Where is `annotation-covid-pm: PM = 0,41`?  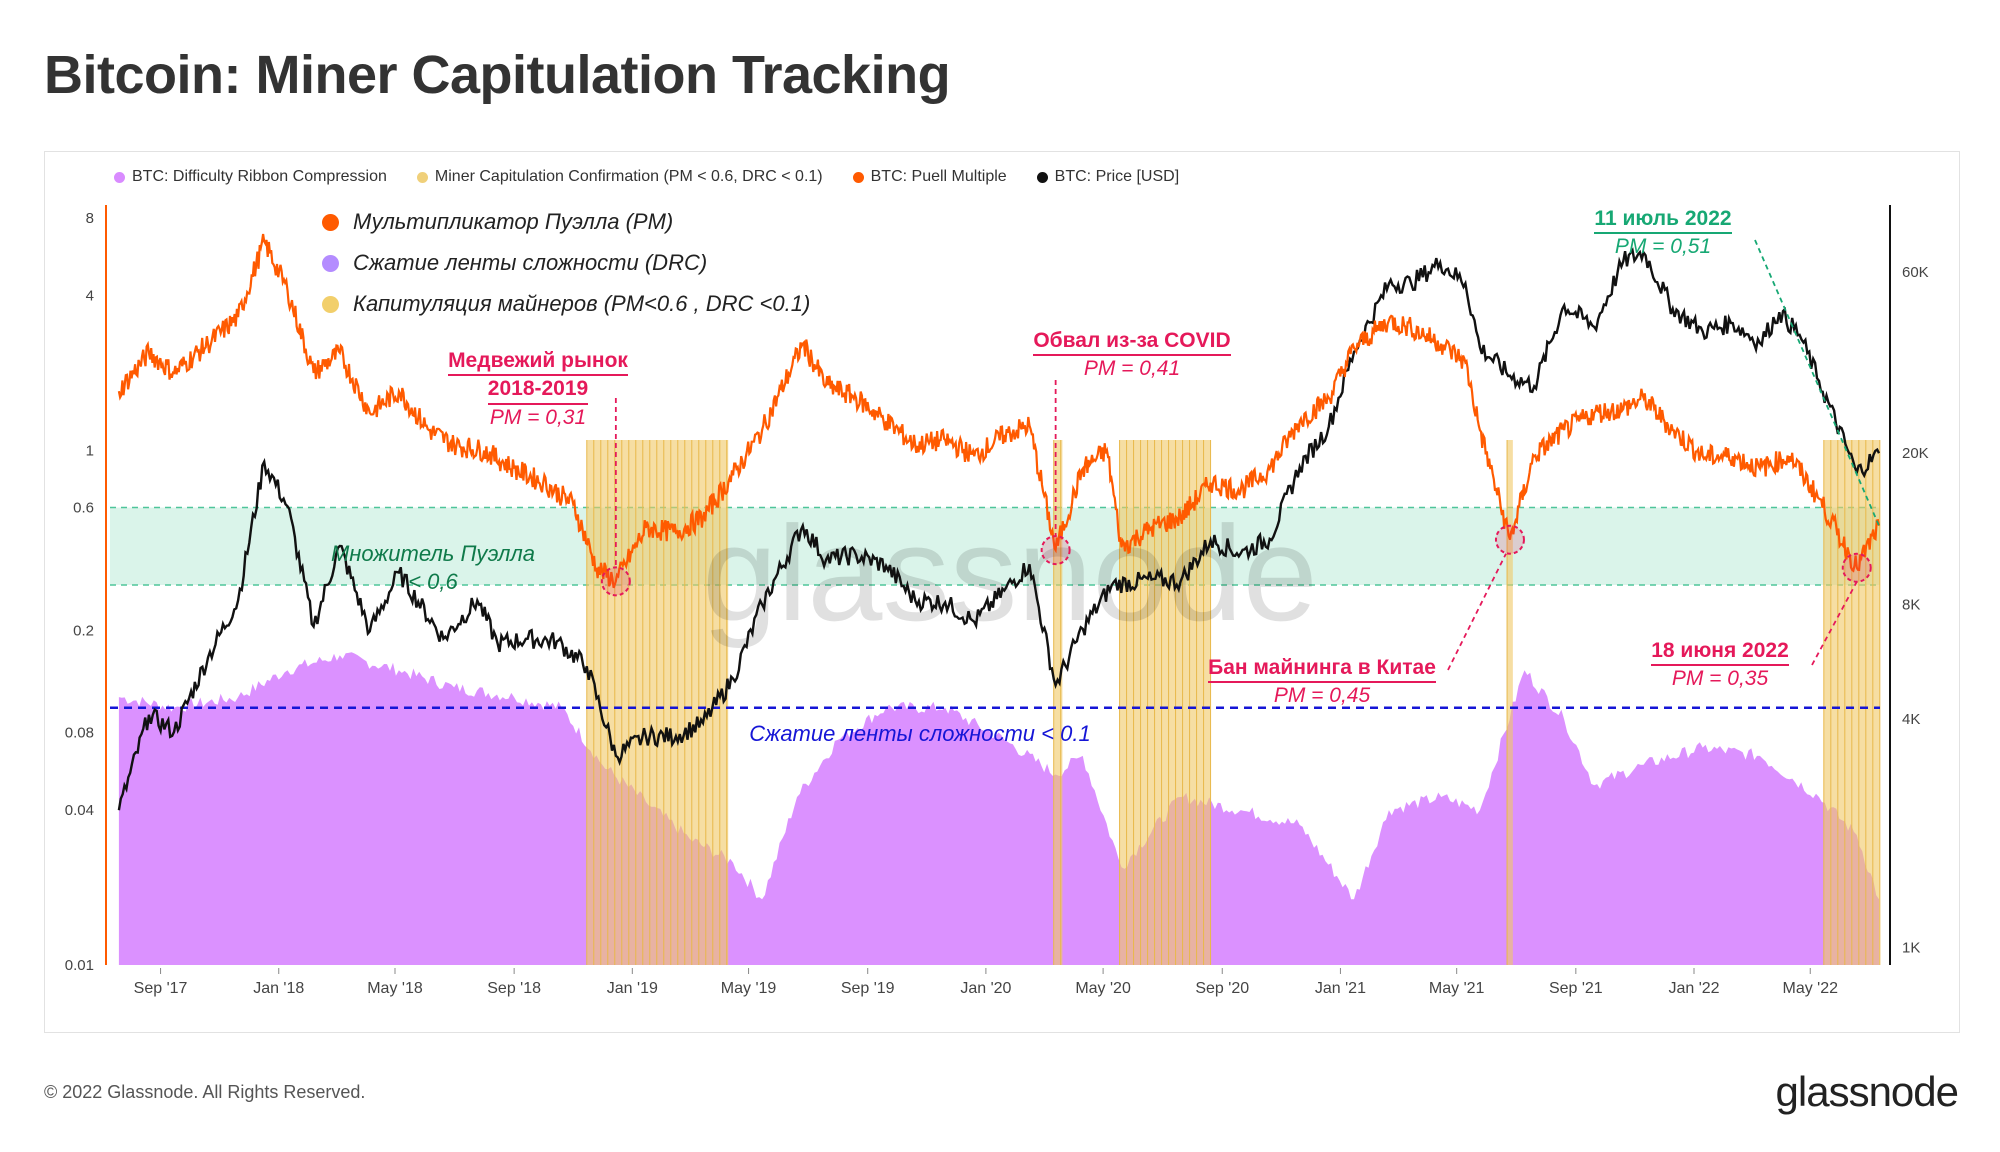
annotation-covid-pm: PM = 0,41 is located at coordinates (1132, 369).